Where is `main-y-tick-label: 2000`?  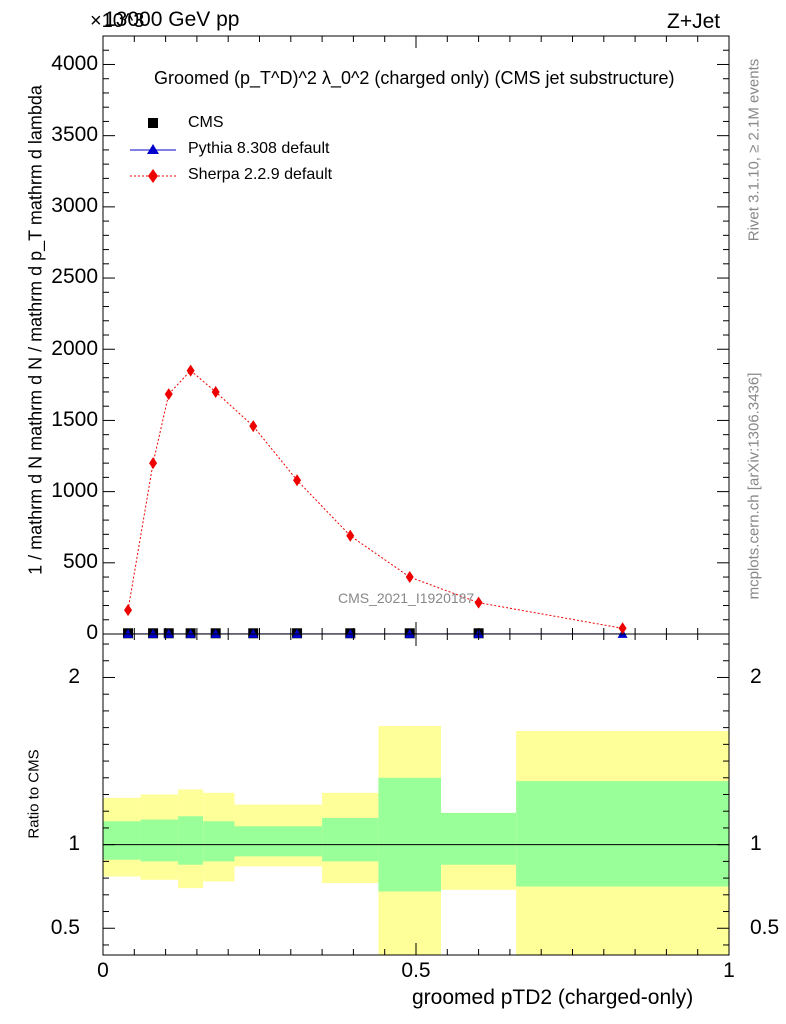
main-y-tick-label: 2000 is located at coordinates (74, 348).